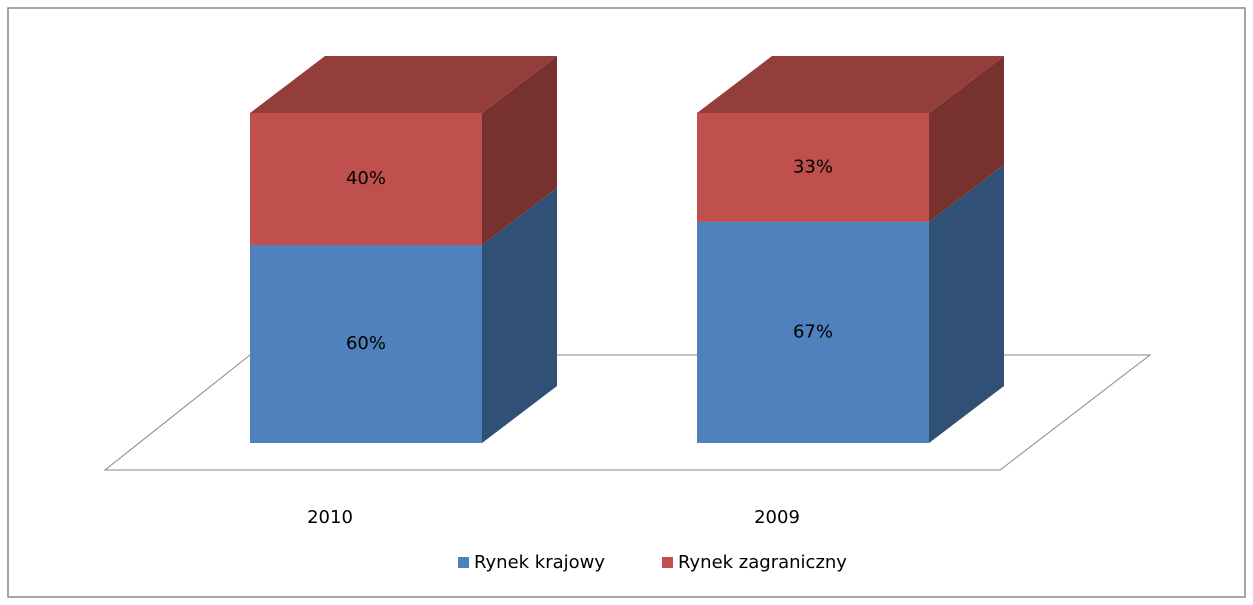 The width and height of the screenshot is (1253, 605). I want to click on x-tick-label: 2010, so click(330, 517).